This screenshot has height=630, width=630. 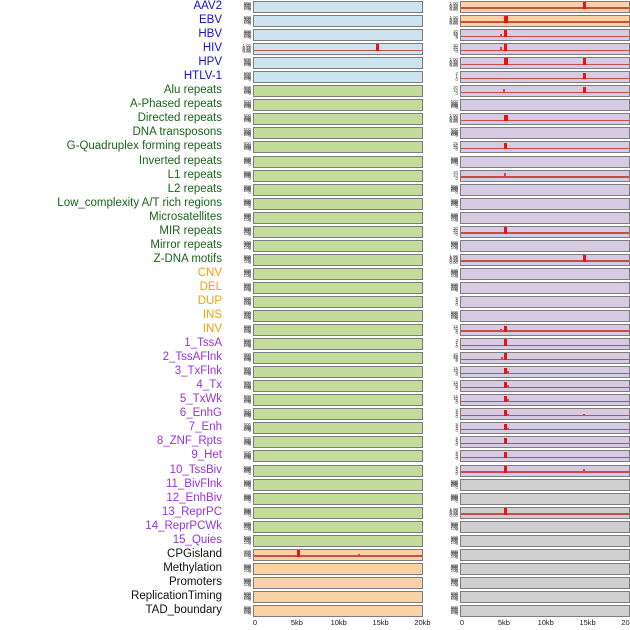 I want to click on x-tick-label: 0, so click(x=255, y=622).